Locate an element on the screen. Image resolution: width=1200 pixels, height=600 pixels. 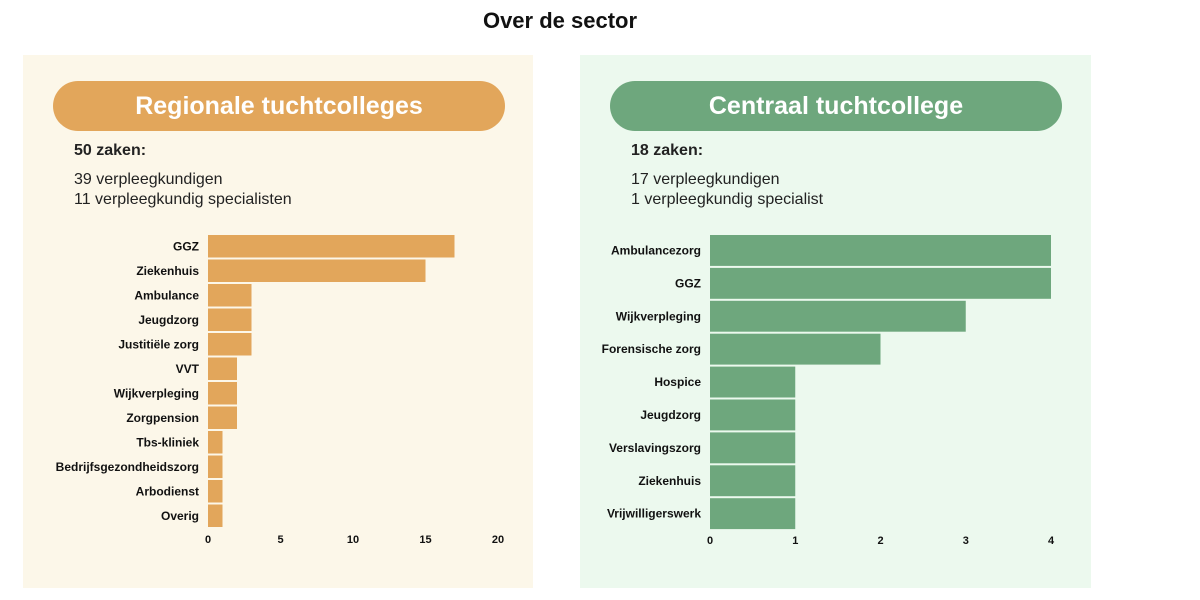
regional-category-label: VVT is located at coordinates (188, 369).